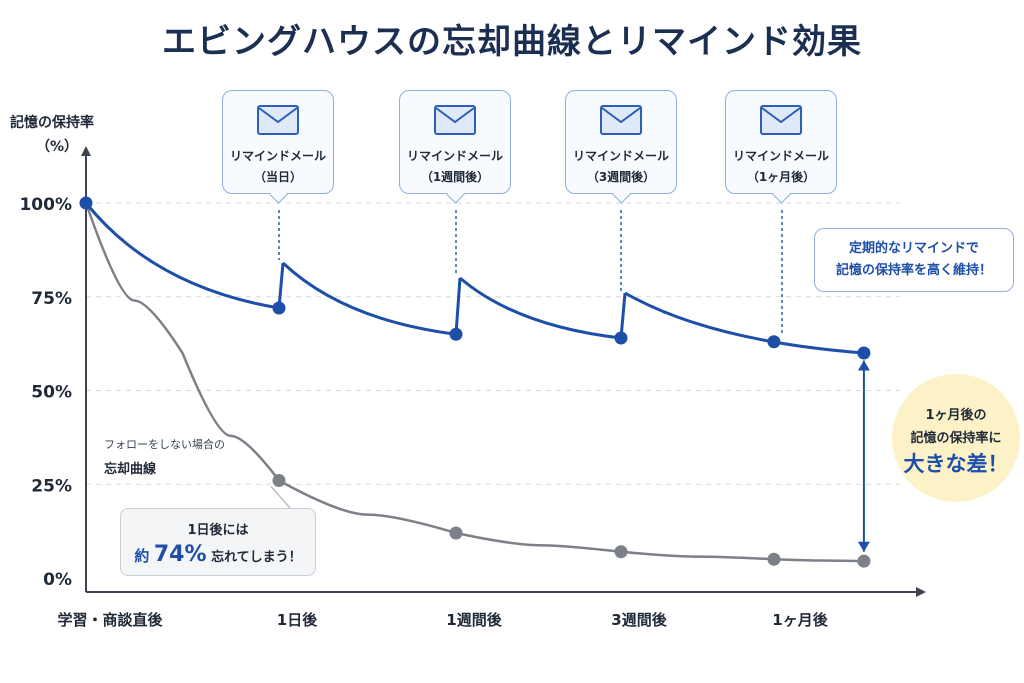  Describe the element at coordinates (52, 123) in the screenshot. I see `y-axis-label: 記憶の保持率` at that location.